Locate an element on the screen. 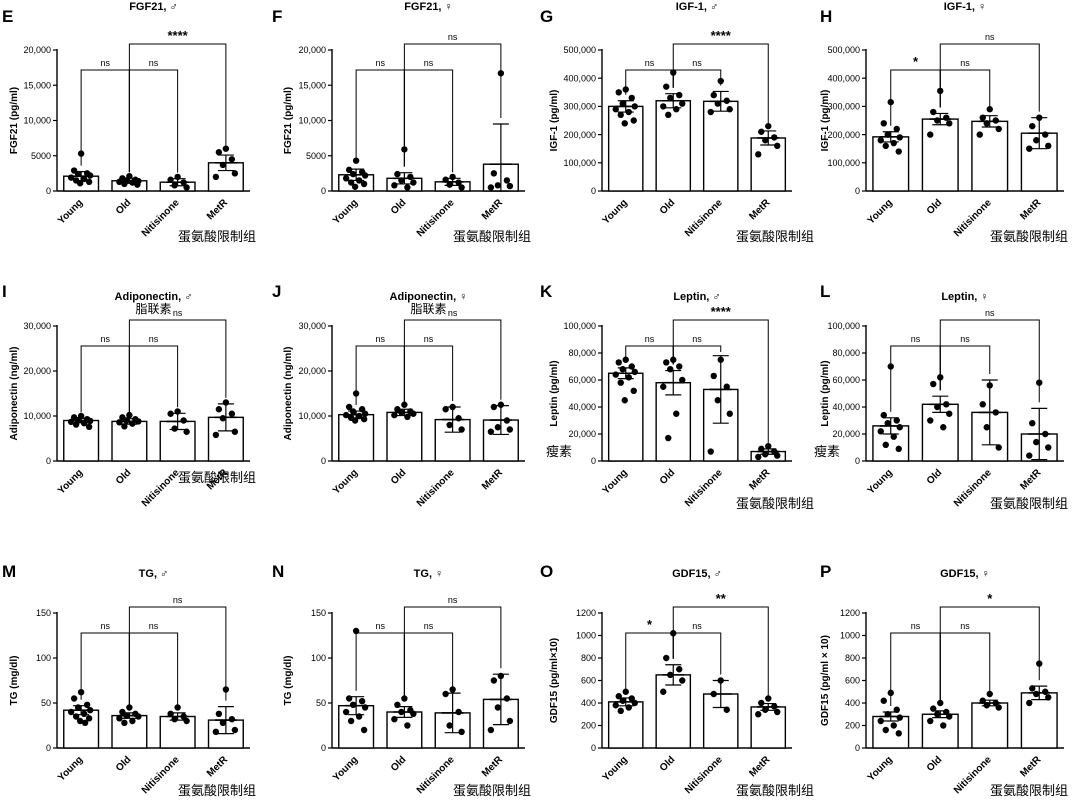 The height and width of the screenshot is (800, 1077). chart-title: Leptin, ♀ is located at coordinates (964, 297).